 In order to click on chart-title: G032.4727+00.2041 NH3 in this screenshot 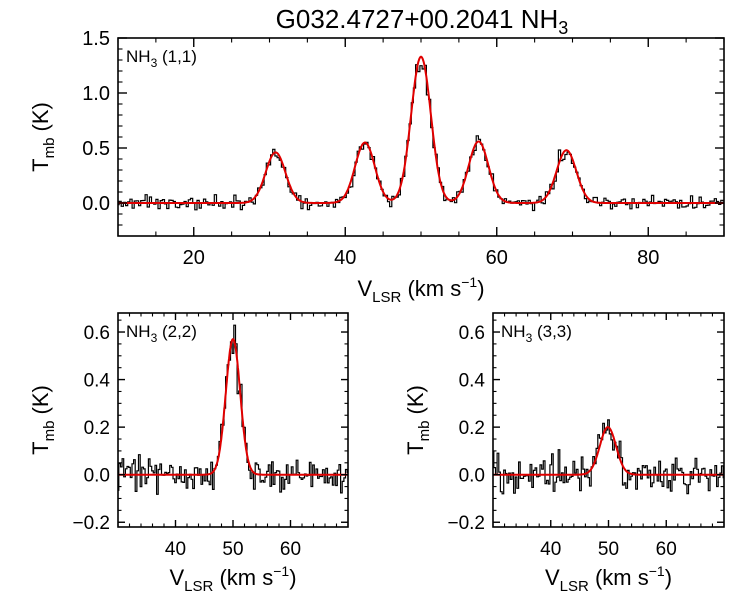, I will do `click(422, 21)`.